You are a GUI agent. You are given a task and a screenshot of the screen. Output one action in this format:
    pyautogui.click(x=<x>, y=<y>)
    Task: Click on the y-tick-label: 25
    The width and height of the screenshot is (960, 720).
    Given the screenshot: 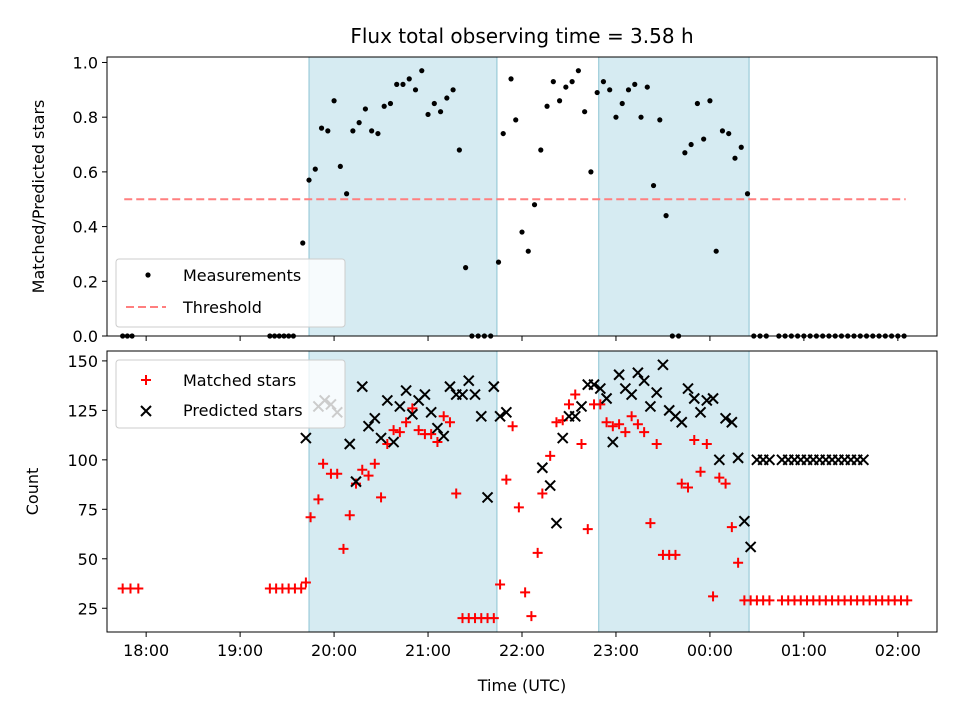 What is the action you would take?
    pyautogui.click(x=88, y=608)
    